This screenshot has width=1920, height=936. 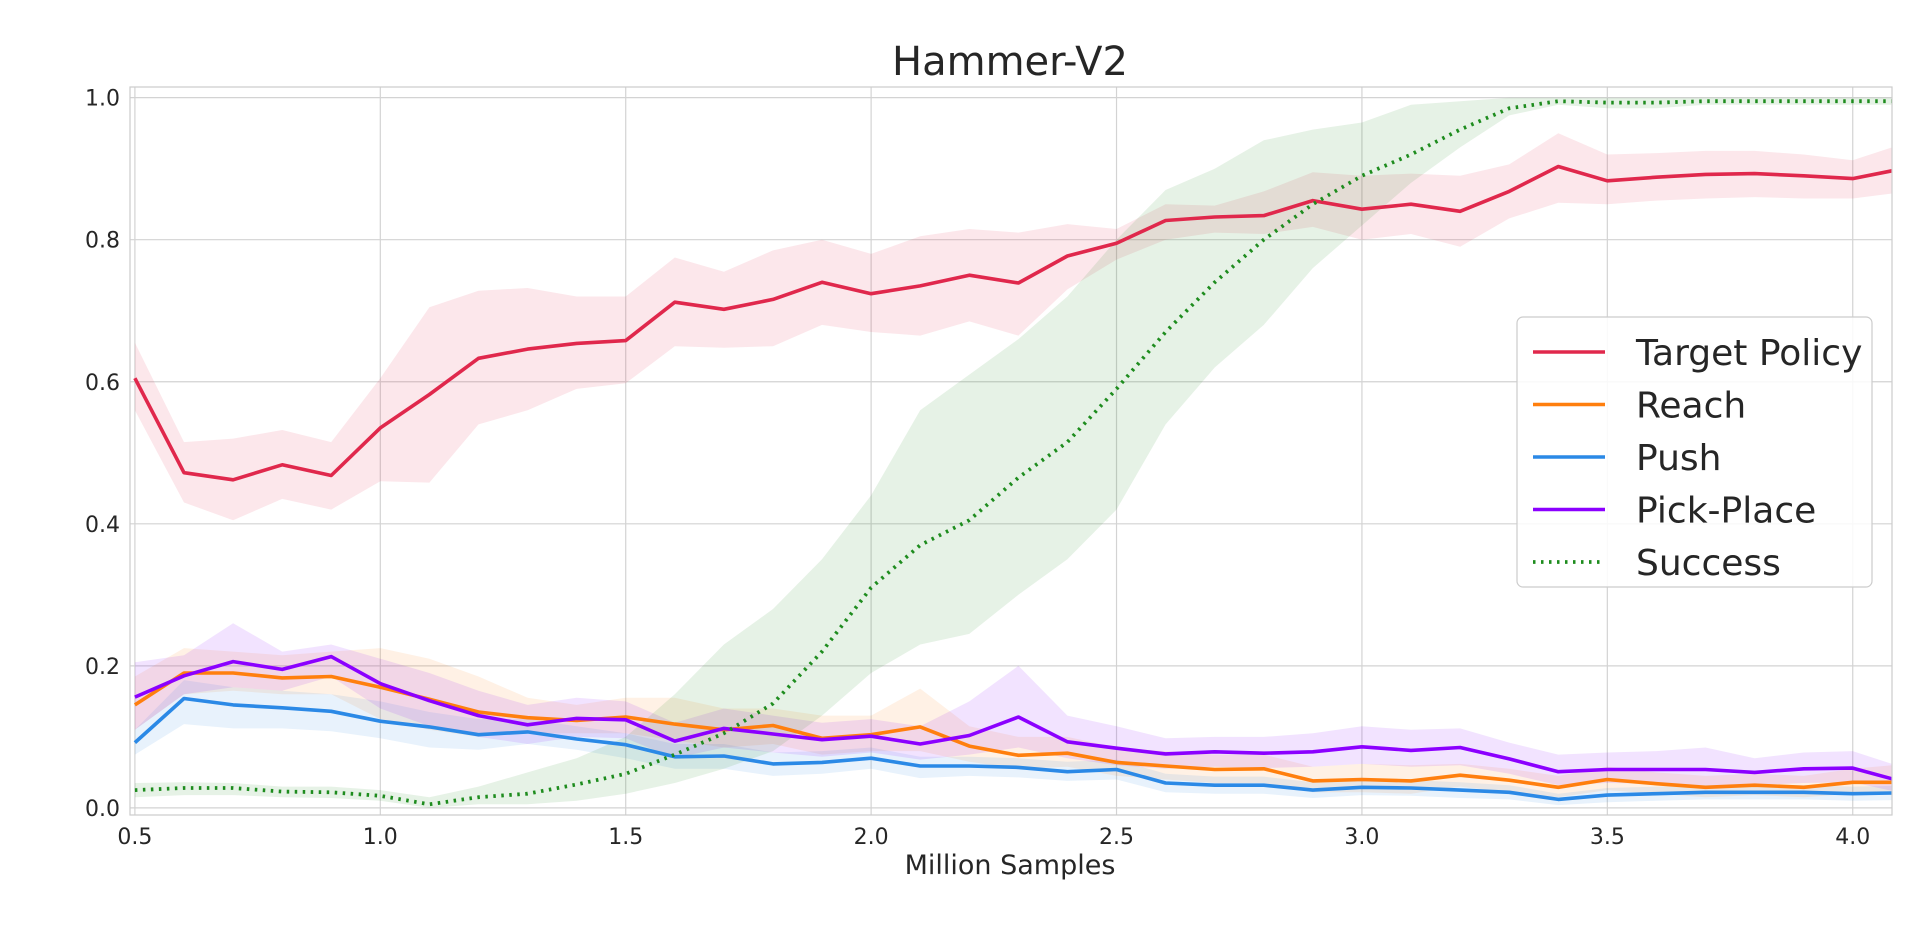 I want to click on x-tick-label: 3.0, so click(x=1361, y=837).